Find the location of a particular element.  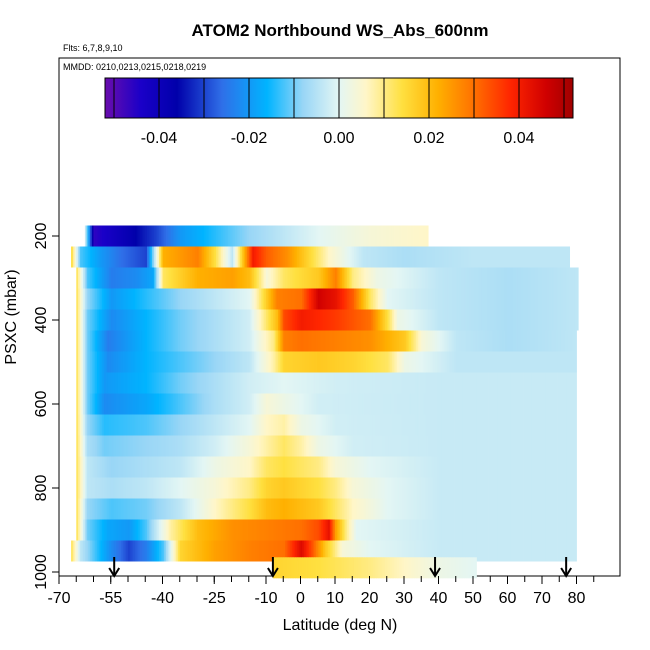

x-tick-label: -55 is located at coordinates (110, 598).